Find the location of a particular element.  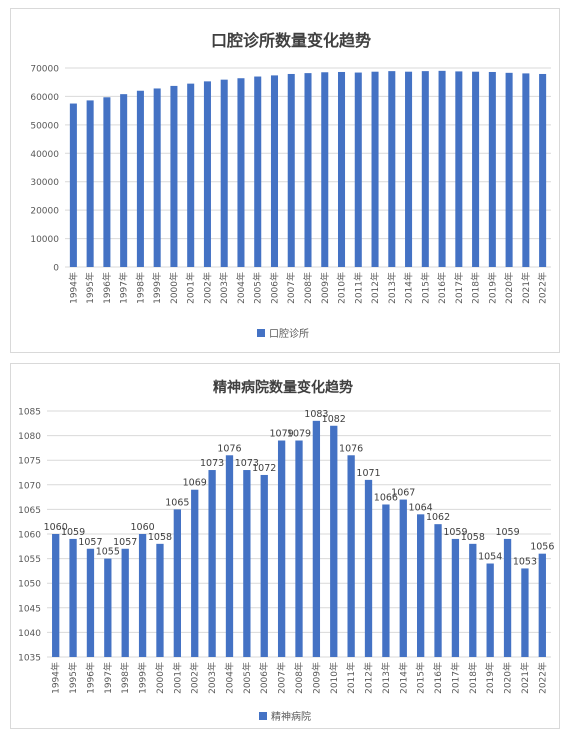

data-label: 1053 is located at coordinates (525, 561).